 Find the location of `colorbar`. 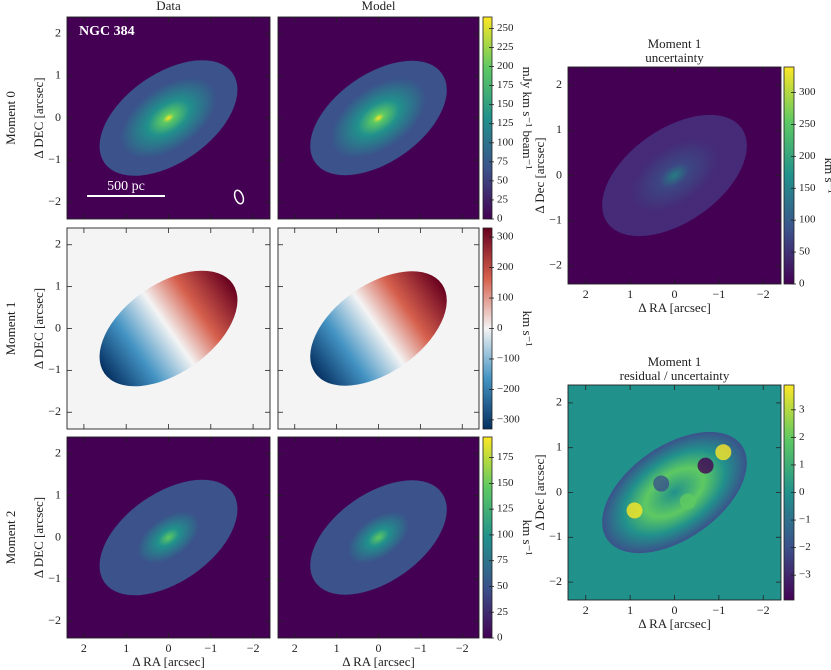

colorbar is located at coordinates (487, 537).